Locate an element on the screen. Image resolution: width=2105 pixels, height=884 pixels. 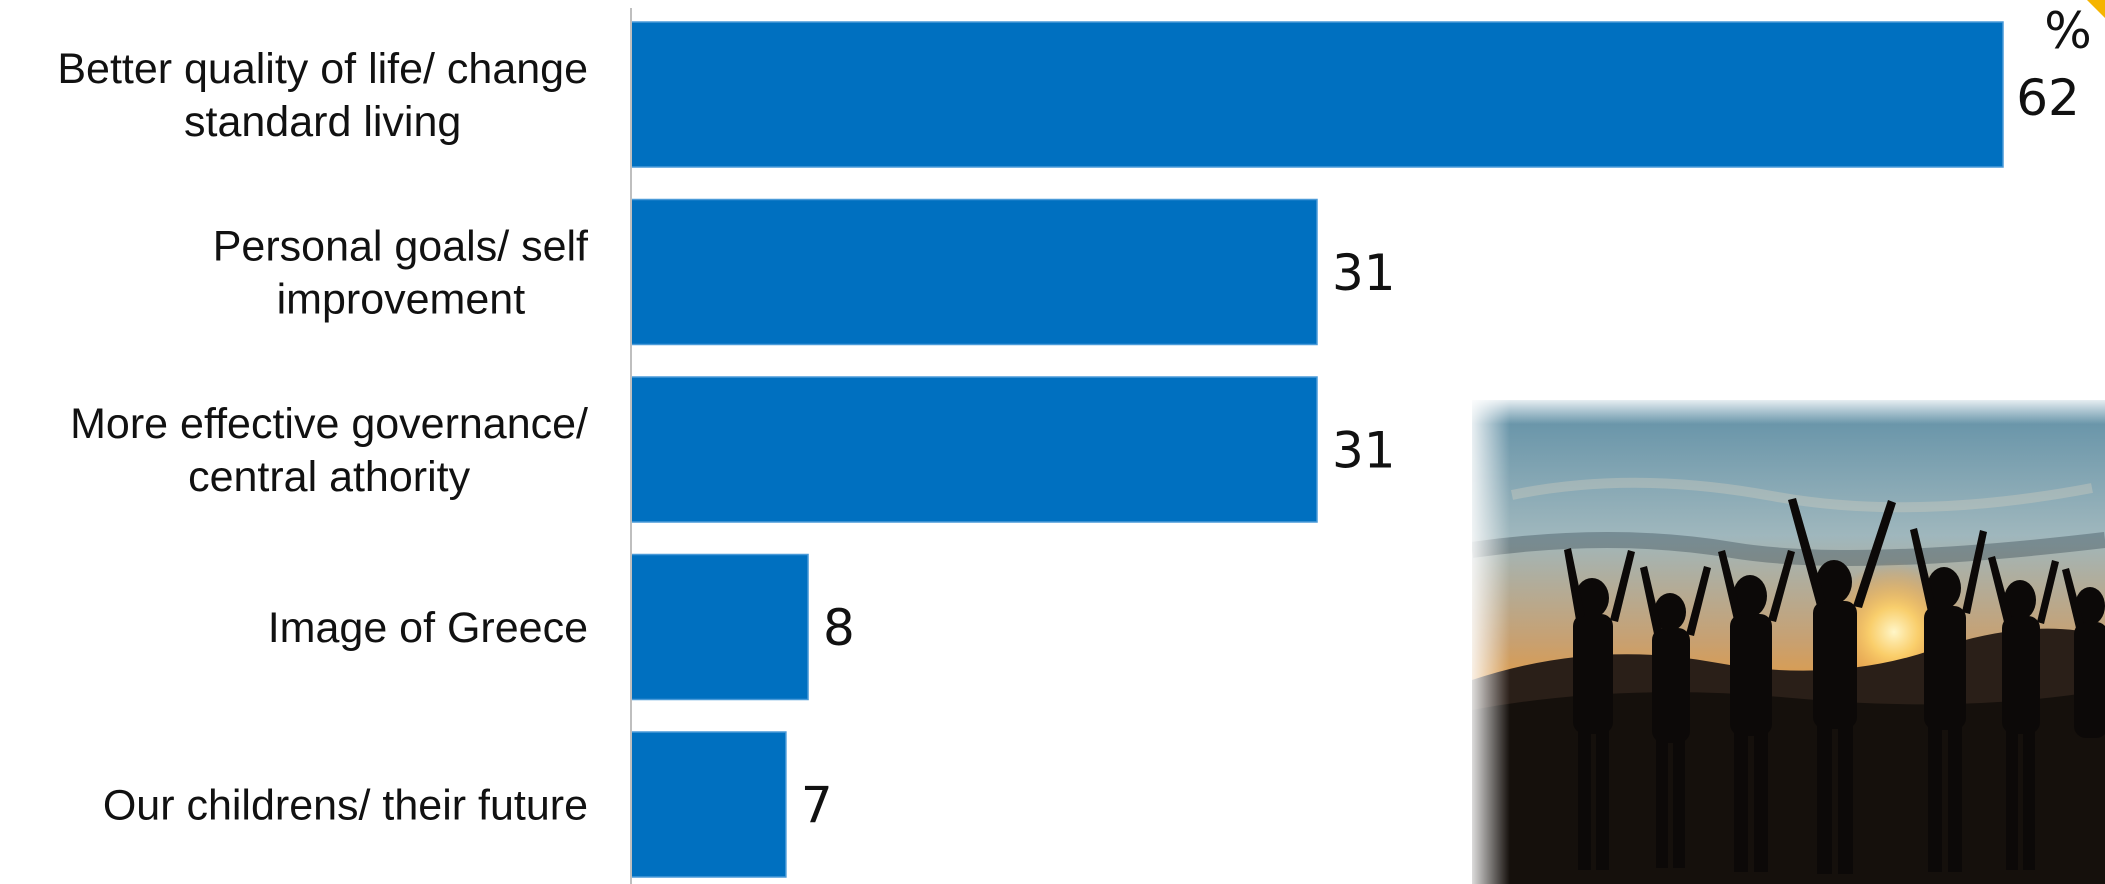
category-label-1-line-0: Personal goals/ self is located at coordinates (401, 247).